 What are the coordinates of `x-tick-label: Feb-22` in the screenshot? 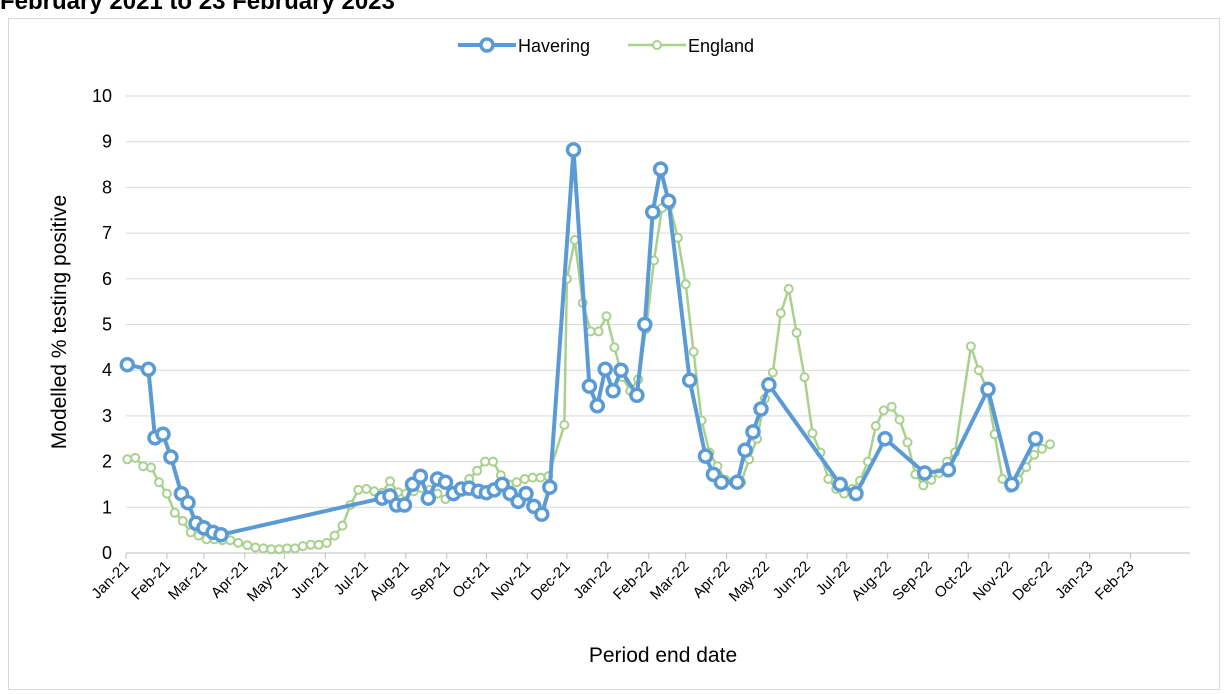 It's located at (633, 581).